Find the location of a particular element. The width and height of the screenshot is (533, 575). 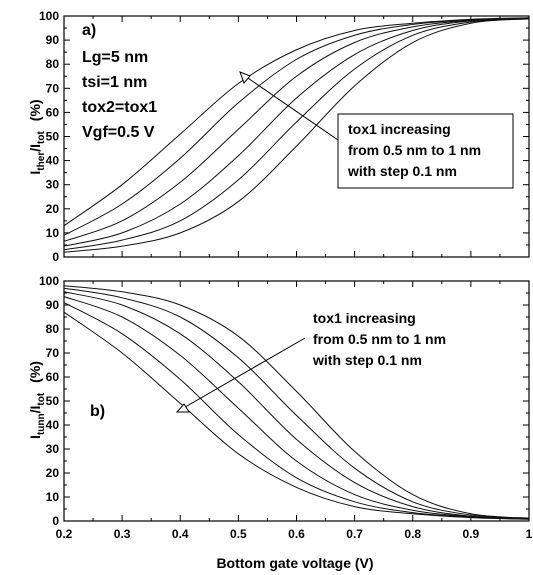

panel-a-y-axis-title: Ither/Itot(%) is located at coordinates (37, 136).